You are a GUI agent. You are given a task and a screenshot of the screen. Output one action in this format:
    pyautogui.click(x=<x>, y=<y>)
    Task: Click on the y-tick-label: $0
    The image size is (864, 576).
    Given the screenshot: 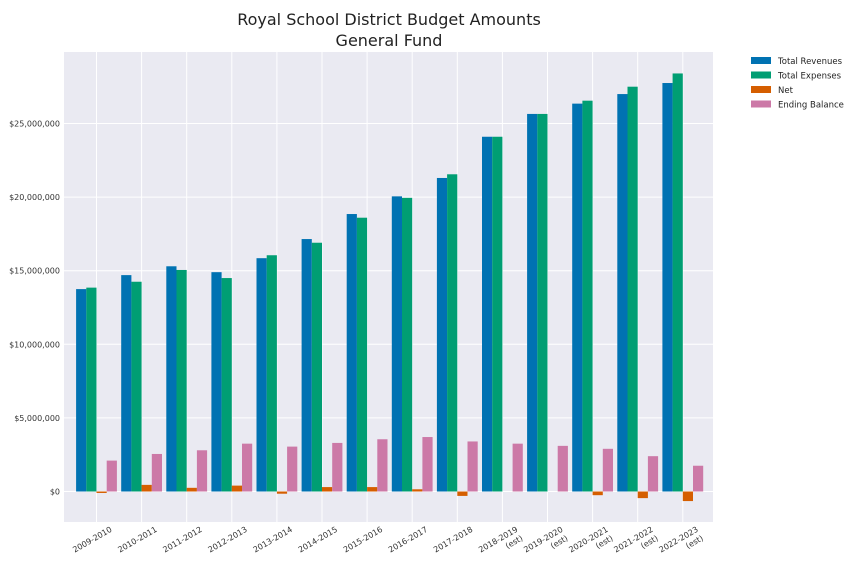 What is the action you would take?
    pyautogui.click(x=55, y=492)
    